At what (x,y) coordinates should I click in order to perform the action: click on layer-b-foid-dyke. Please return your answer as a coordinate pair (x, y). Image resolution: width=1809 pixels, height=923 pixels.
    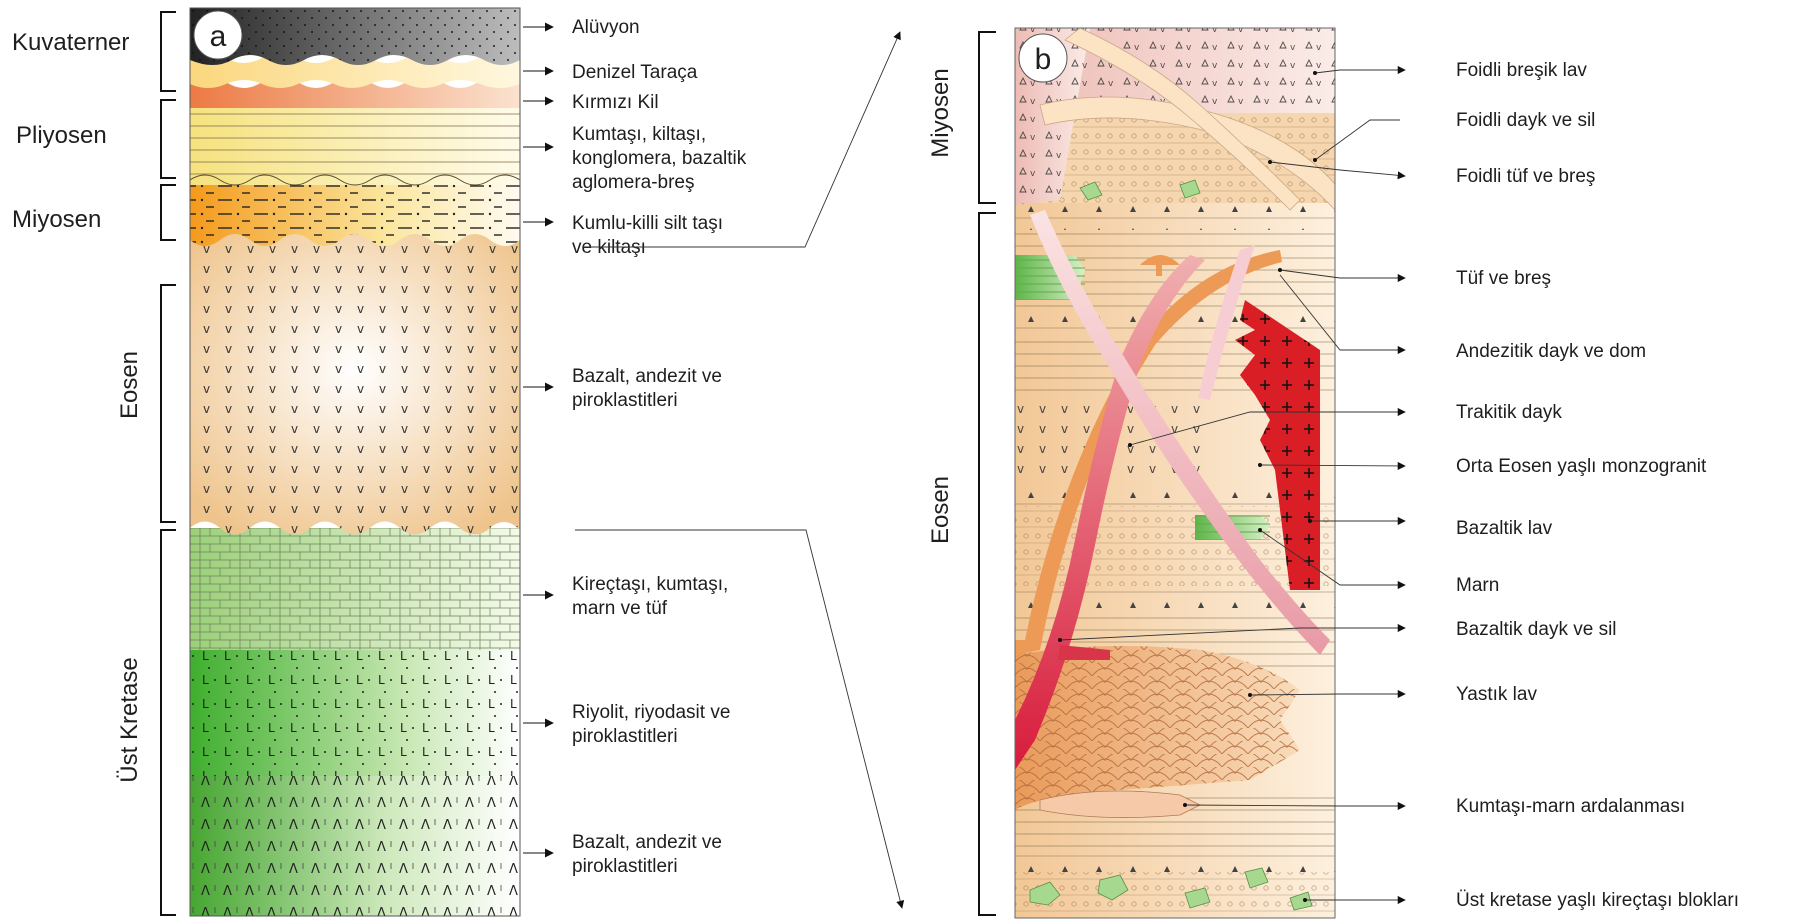
    Looking at the image, I should click on (1187, 153).